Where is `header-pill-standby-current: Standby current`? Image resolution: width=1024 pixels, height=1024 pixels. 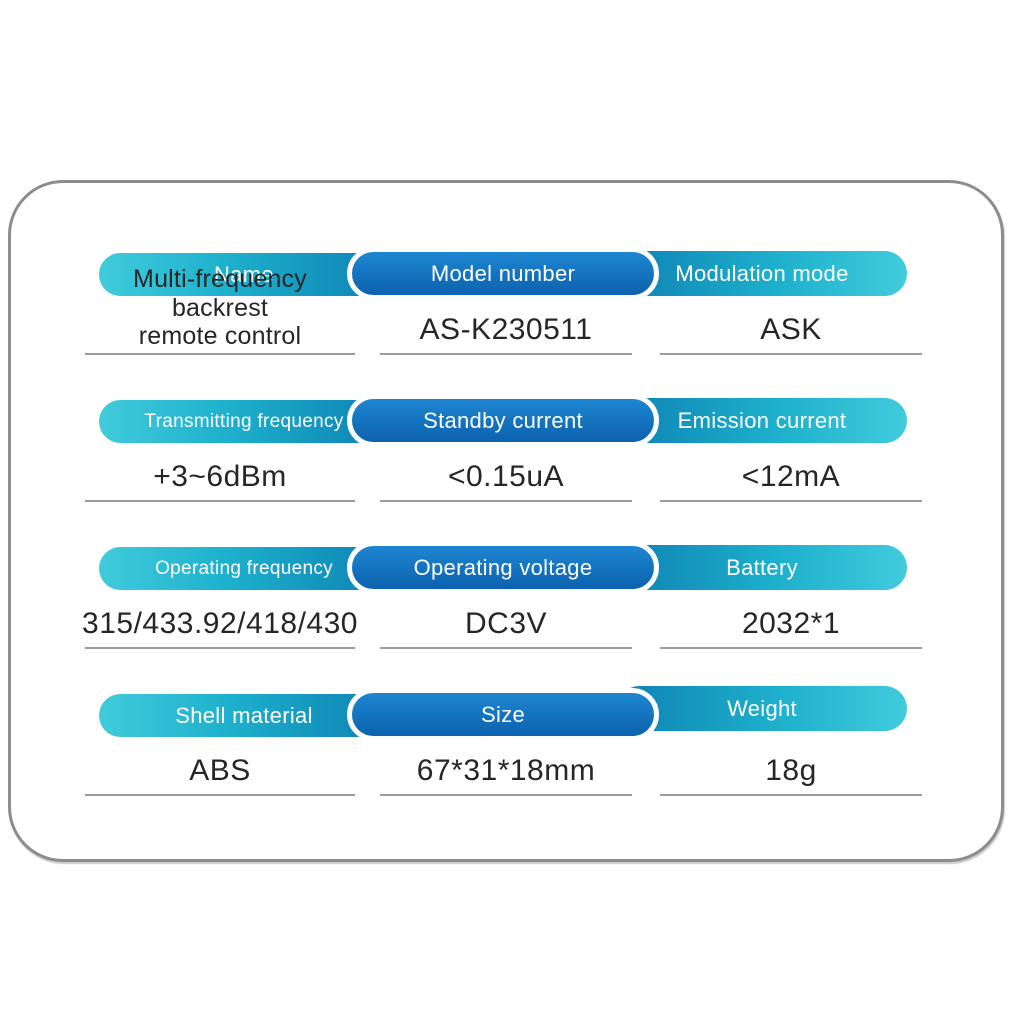
header-pill-standby-current: Standby current is located at coordinates (503, 420).